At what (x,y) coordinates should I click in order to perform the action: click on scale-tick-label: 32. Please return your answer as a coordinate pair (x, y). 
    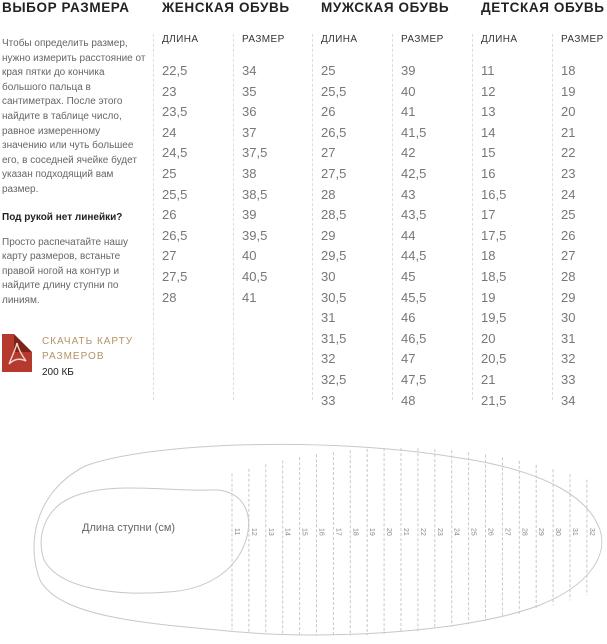
    Looking at the image, I should click on (591, 532).